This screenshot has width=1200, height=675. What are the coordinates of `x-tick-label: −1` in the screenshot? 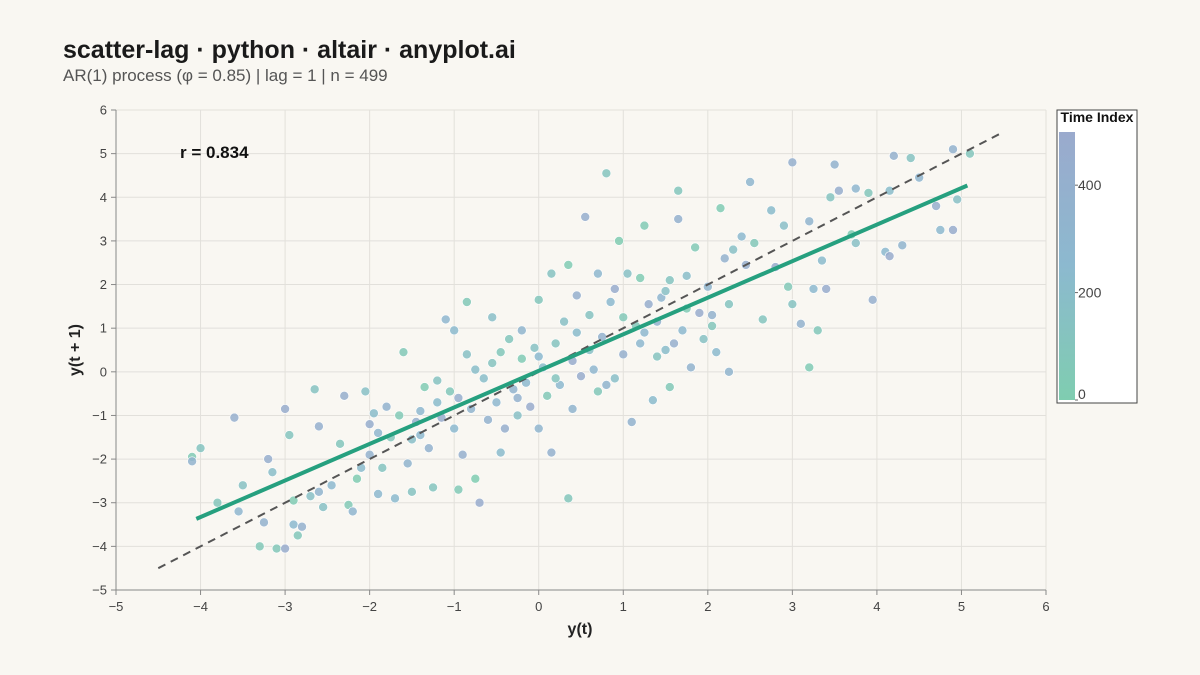 It's located at (454, 606).